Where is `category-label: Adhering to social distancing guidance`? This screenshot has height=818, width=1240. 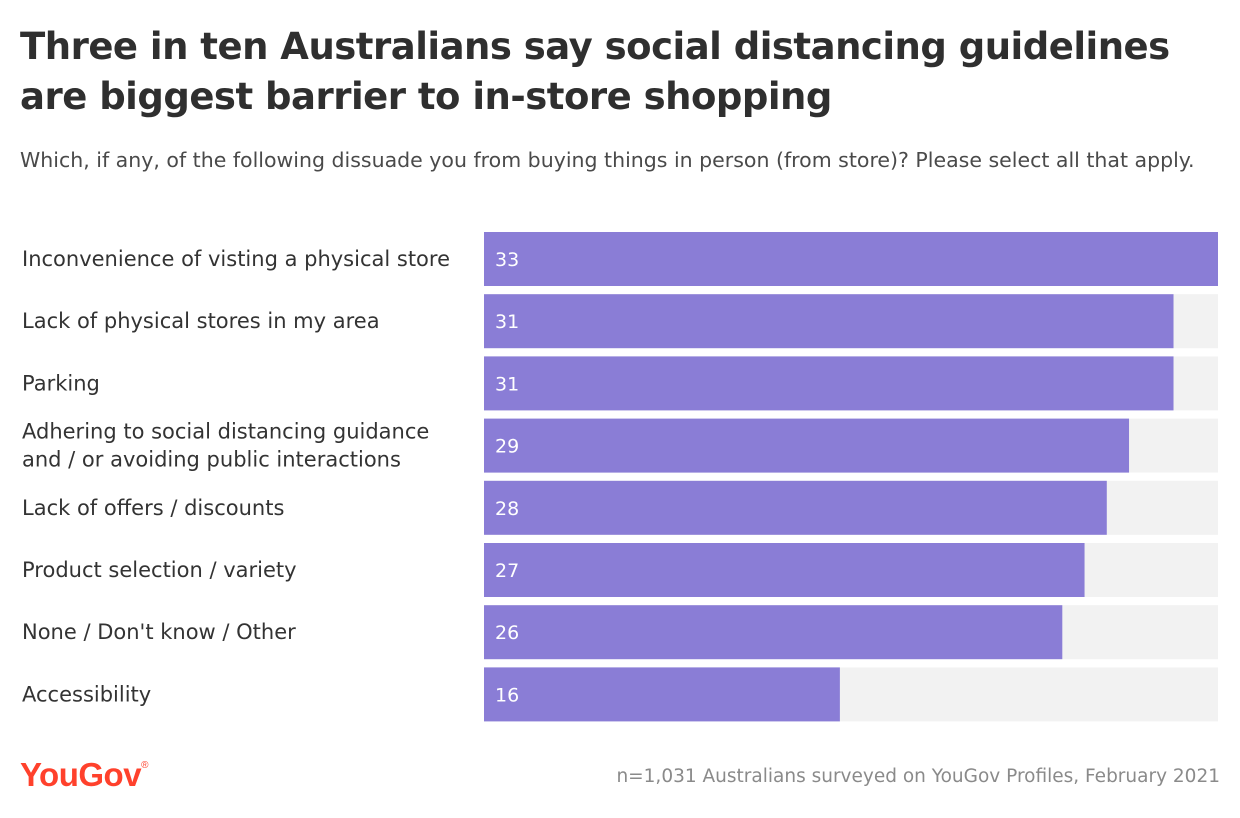
category-label: Adhering to social distancing guidance is located at coordinates (225, 432).